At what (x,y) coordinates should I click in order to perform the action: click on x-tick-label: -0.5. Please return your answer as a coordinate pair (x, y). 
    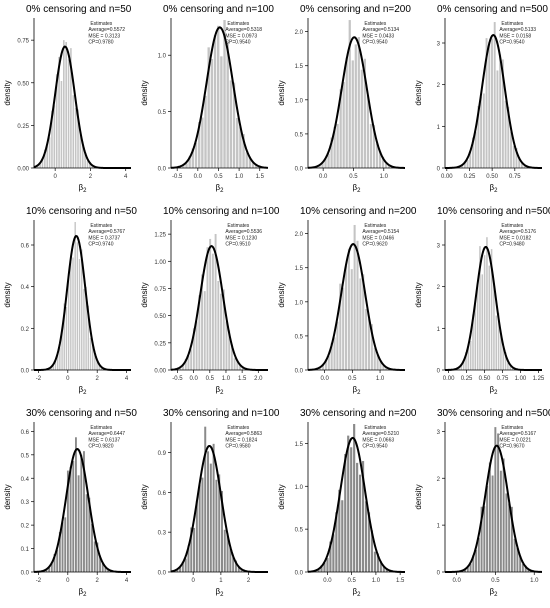
    Looking at the image, I should click on (177, 177).